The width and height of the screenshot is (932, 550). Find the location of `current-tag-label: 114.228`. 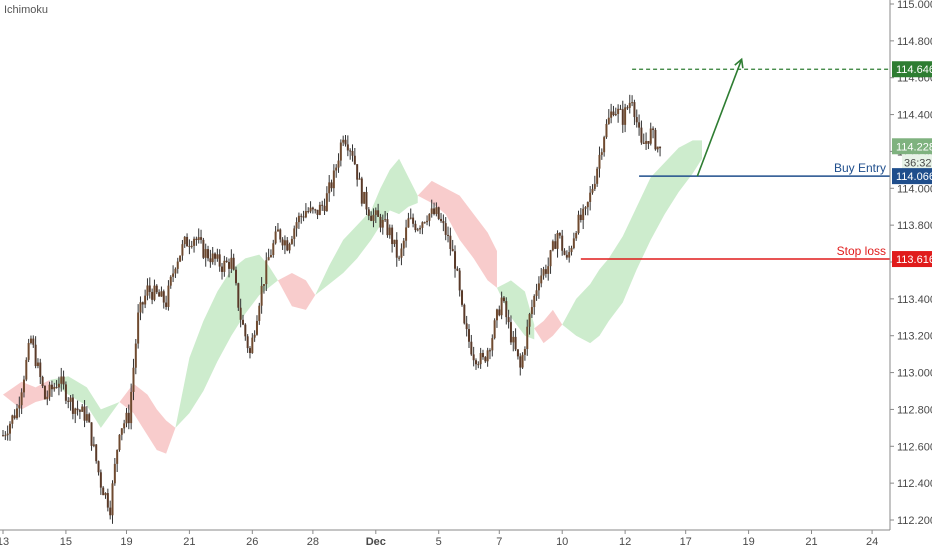

current-tag-label: 114.228 is located at coordinates (914, 147).